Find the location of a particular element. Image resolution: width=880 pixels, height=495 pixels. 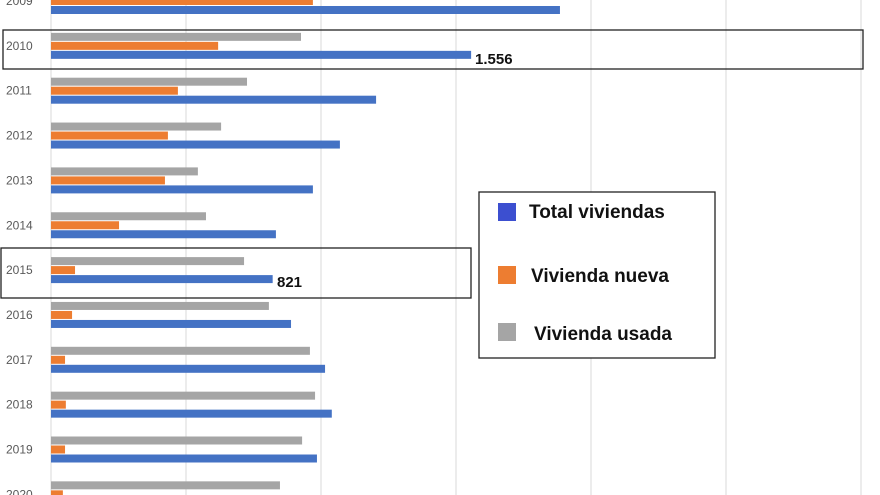

bar-vivienda-nueva-2010 is located at coordinates (135, 45).